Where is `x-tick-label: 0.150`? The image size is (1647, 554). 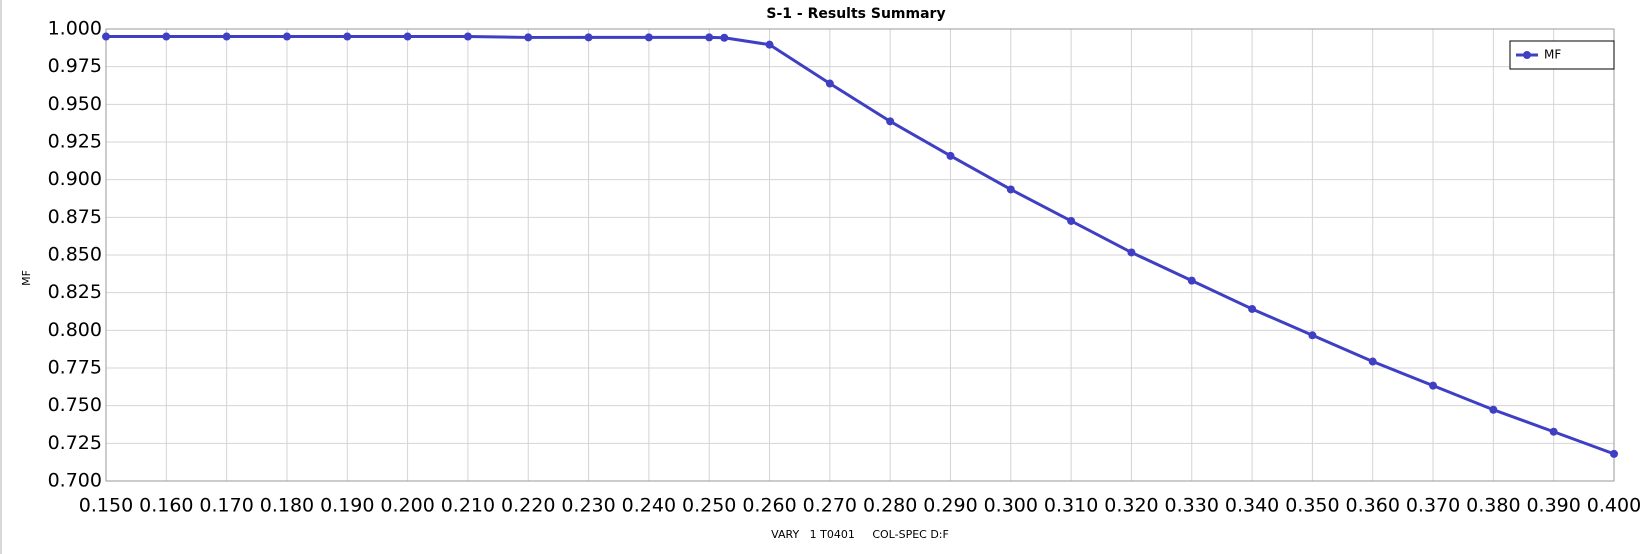
x-tick-label: 0.150 is located at coordinates (106, 506).